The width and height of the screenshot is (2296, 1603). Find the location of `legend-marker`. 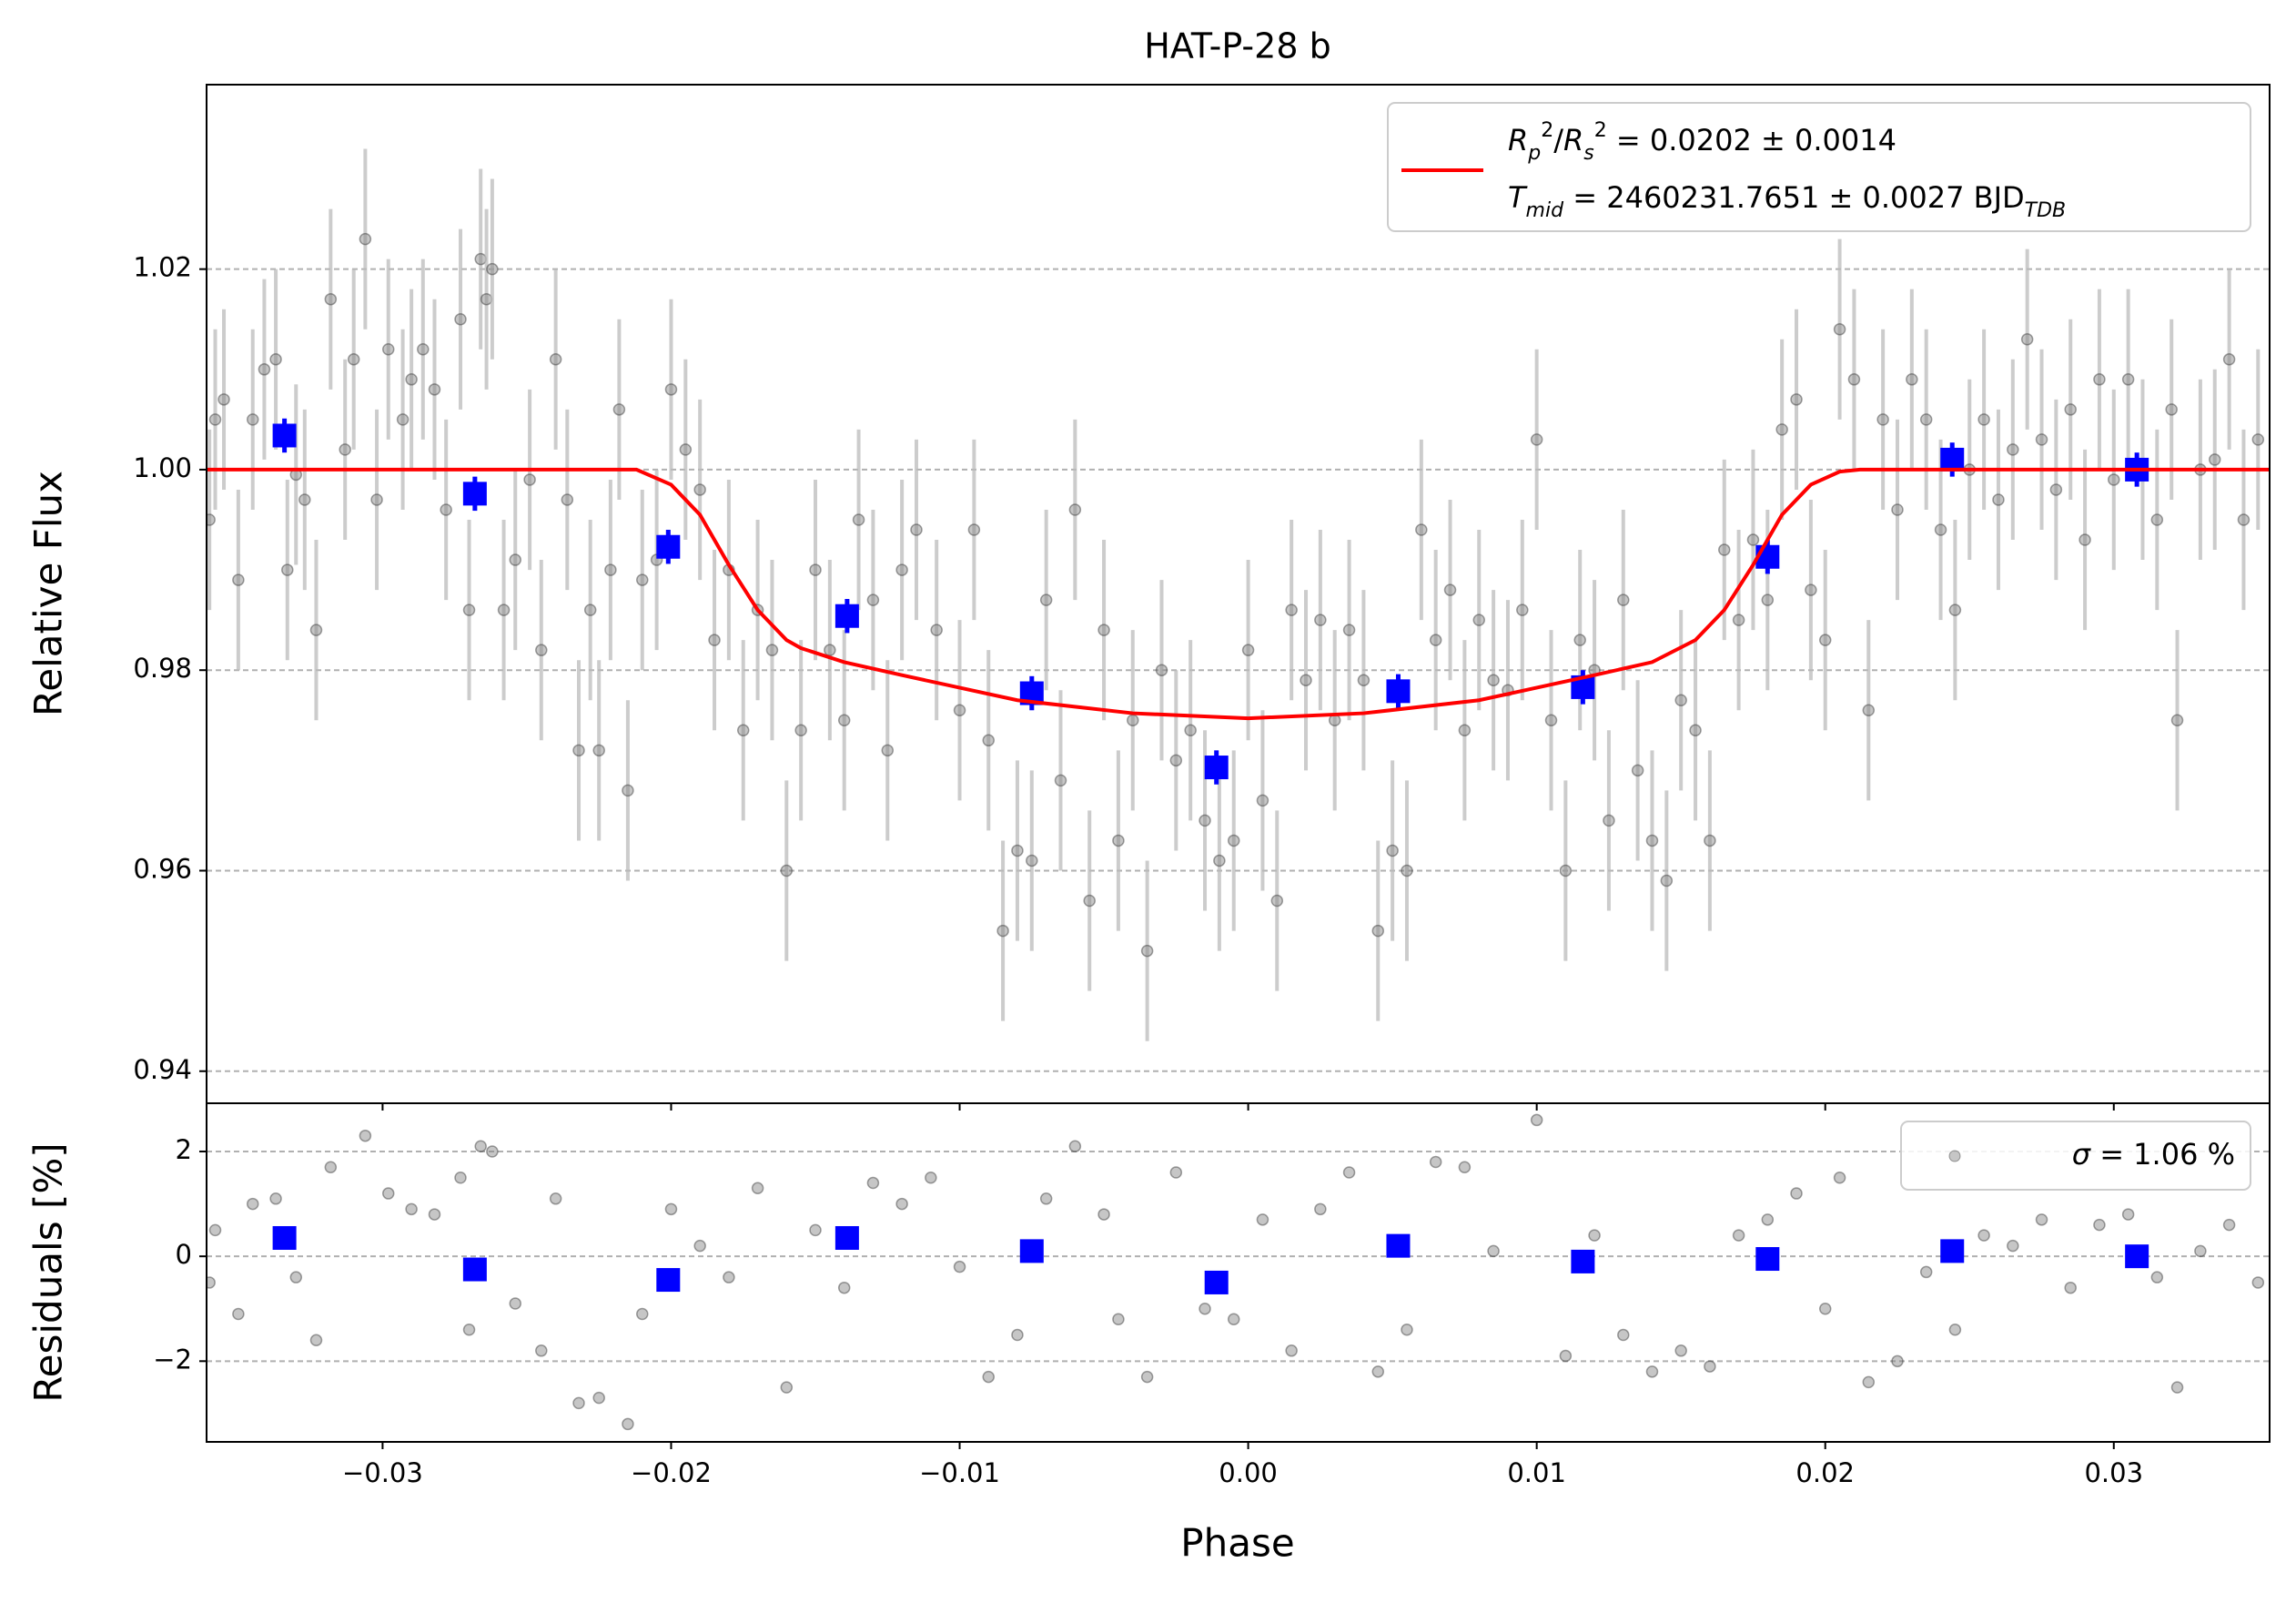

legend-marker is located at coordinates (1955, 1156).